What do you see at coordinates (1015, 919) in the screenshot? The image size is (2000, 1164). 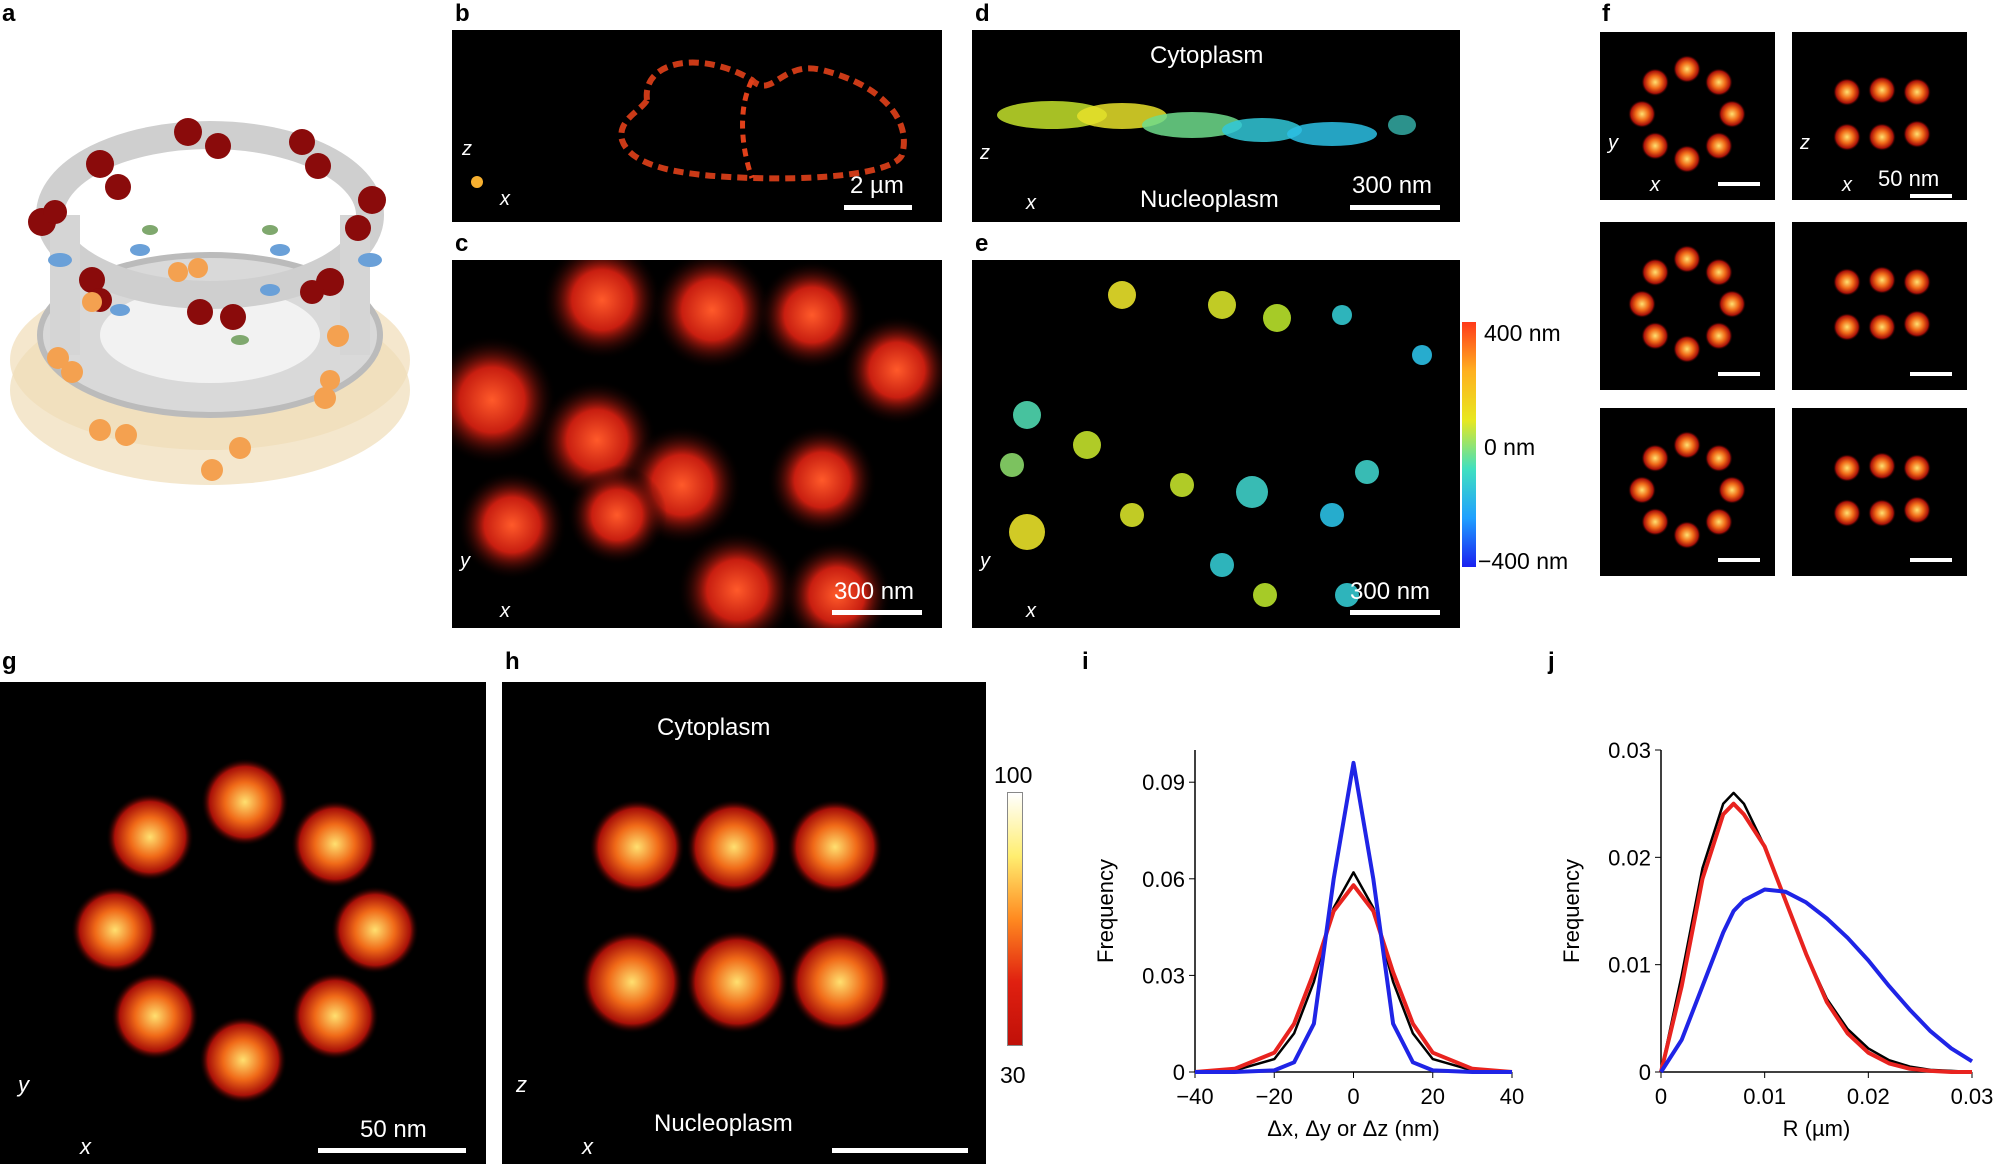 I see `intensity-colorbar` at bounding box center [1015, 919].